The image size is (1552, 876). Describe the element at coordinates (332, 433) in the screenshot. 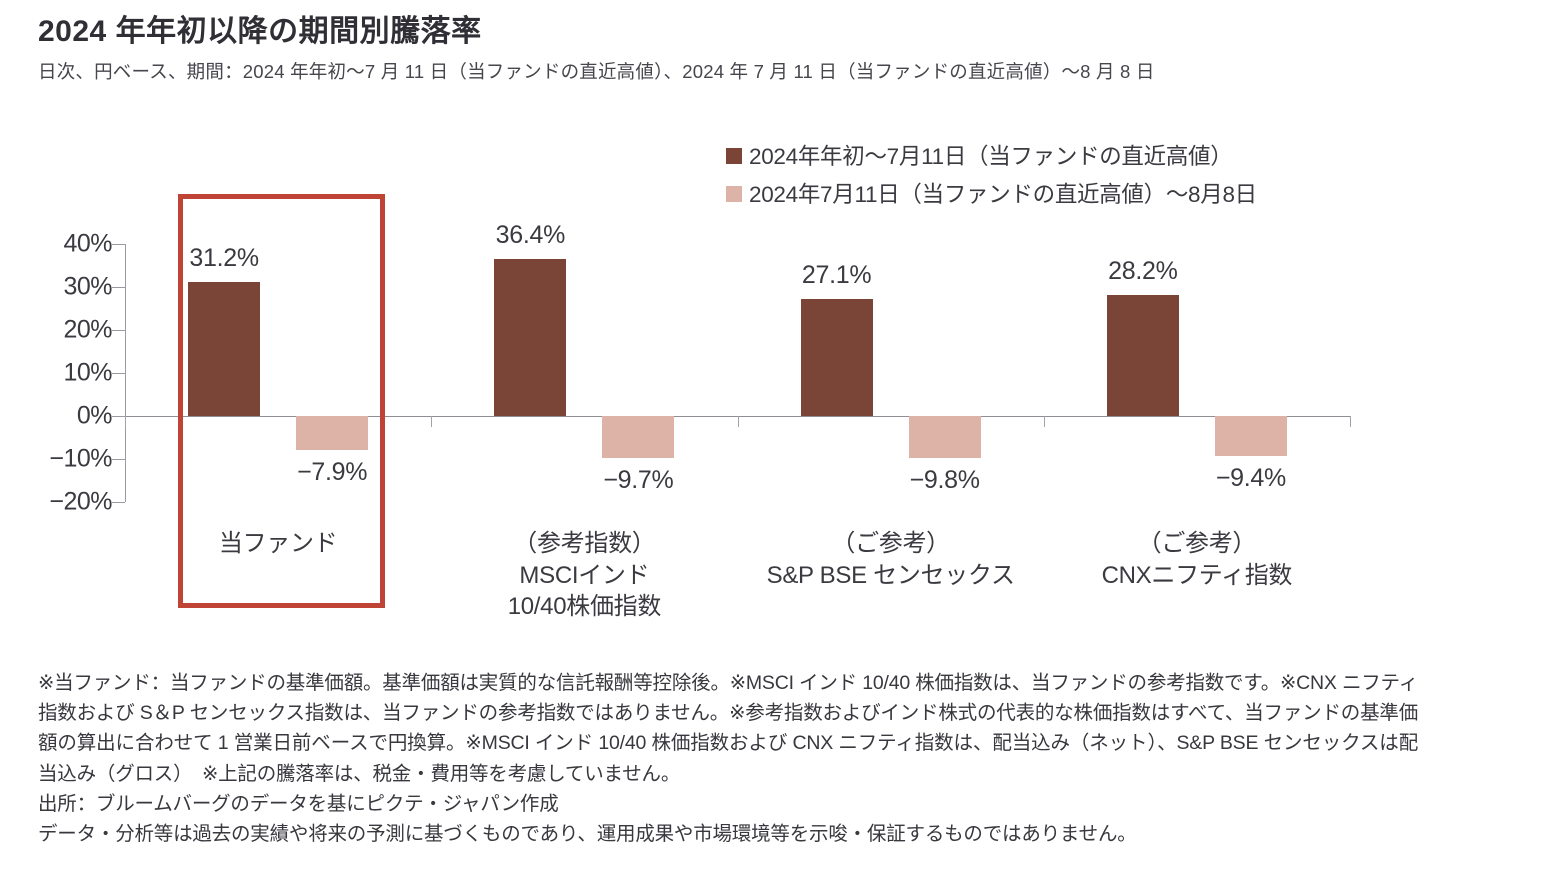

I see `bar-series2-cat1` at that location.